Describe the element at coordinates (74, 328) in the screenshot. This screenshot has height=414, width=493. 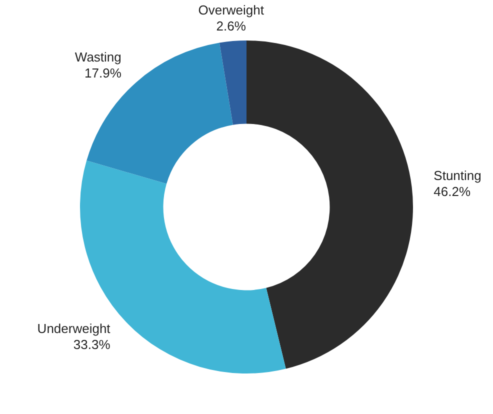
I see `slice-label: Underweight` at that location.